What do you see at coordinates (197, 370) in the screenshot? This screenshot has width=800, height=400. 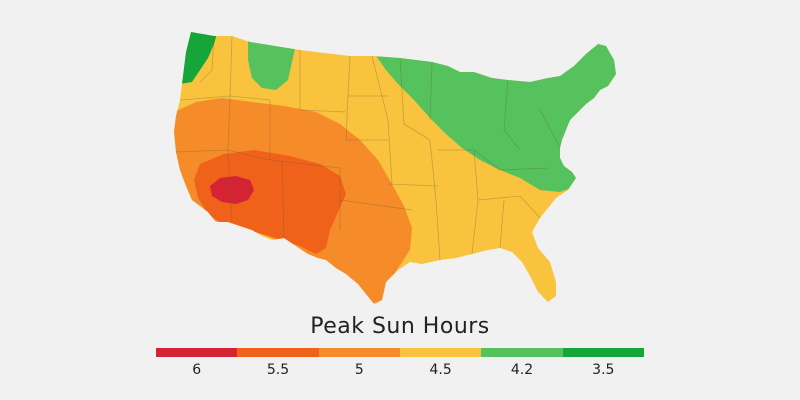 I see `legend-label-6: 6` at bounding box center [197, 370].